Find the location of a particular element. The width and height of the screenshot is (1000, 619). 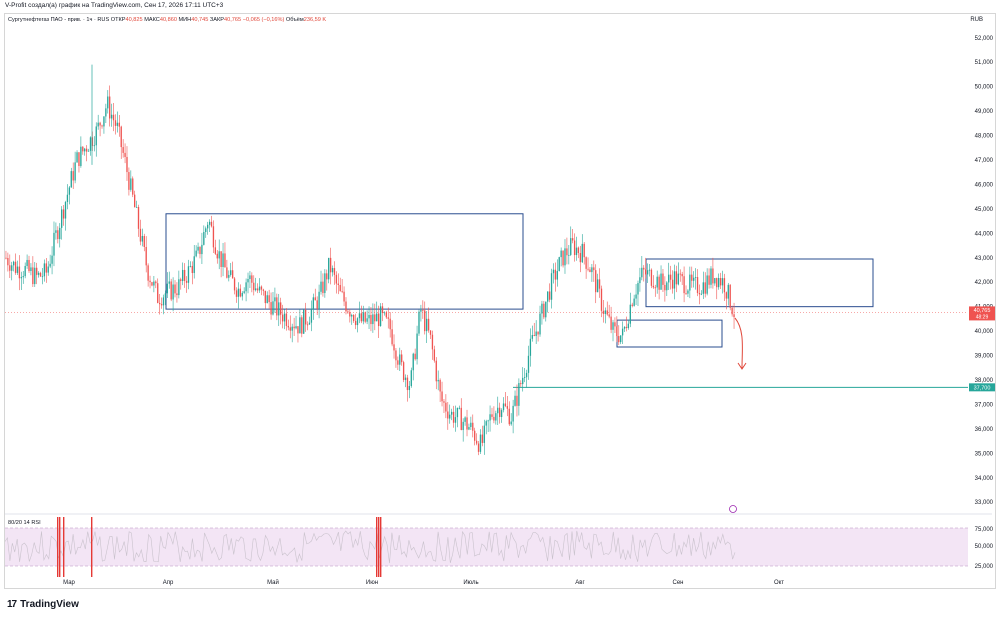

rsi-label: 80/20 14 RSI is located at coordinates (24, 523).